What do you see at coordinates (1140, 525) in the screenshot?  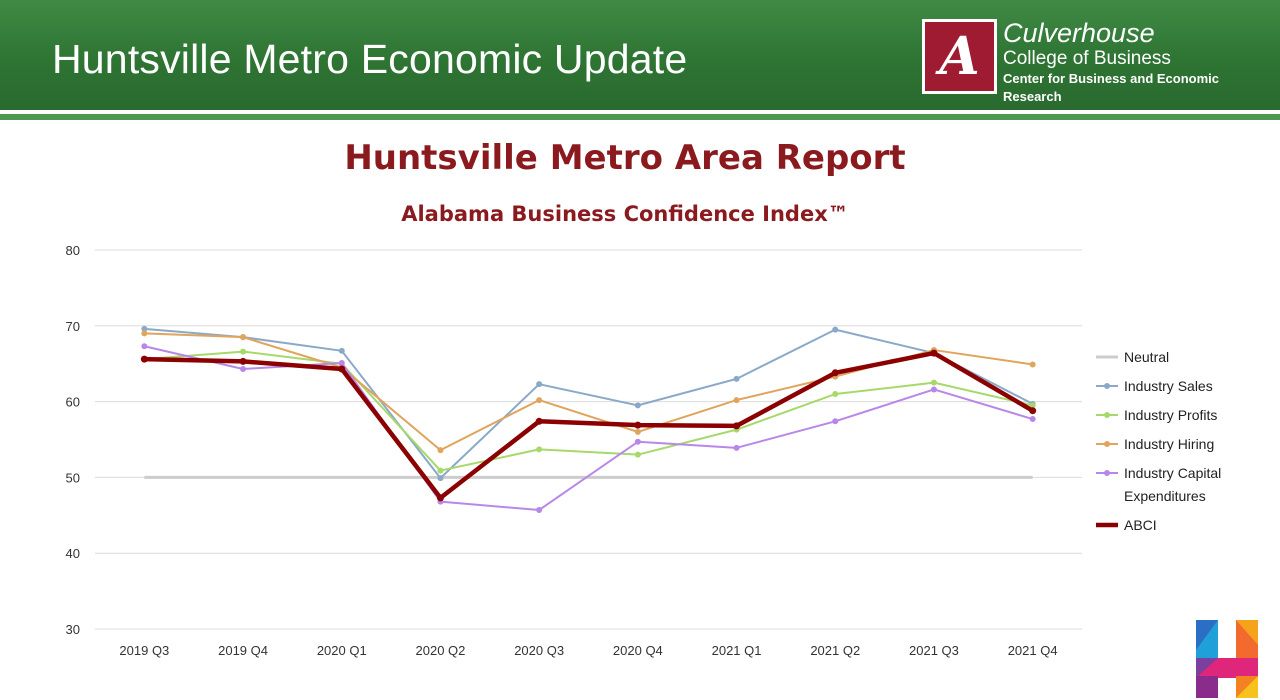 I see `legend-label-abci: ABCI` at bounding box center [1140, 525].